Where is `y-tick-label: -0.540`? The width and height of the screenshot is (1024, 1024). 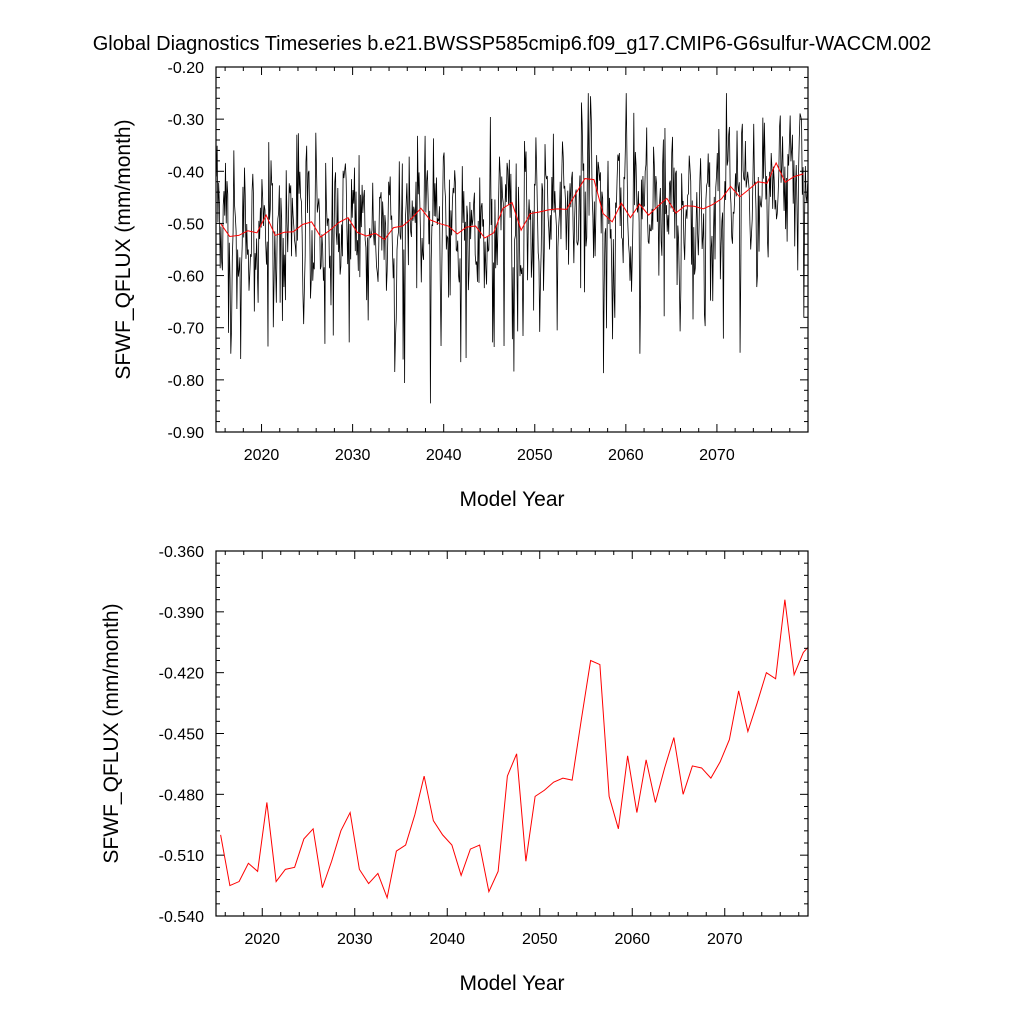
y-tick-label: -0.540 is located at coordinates (181, 917).